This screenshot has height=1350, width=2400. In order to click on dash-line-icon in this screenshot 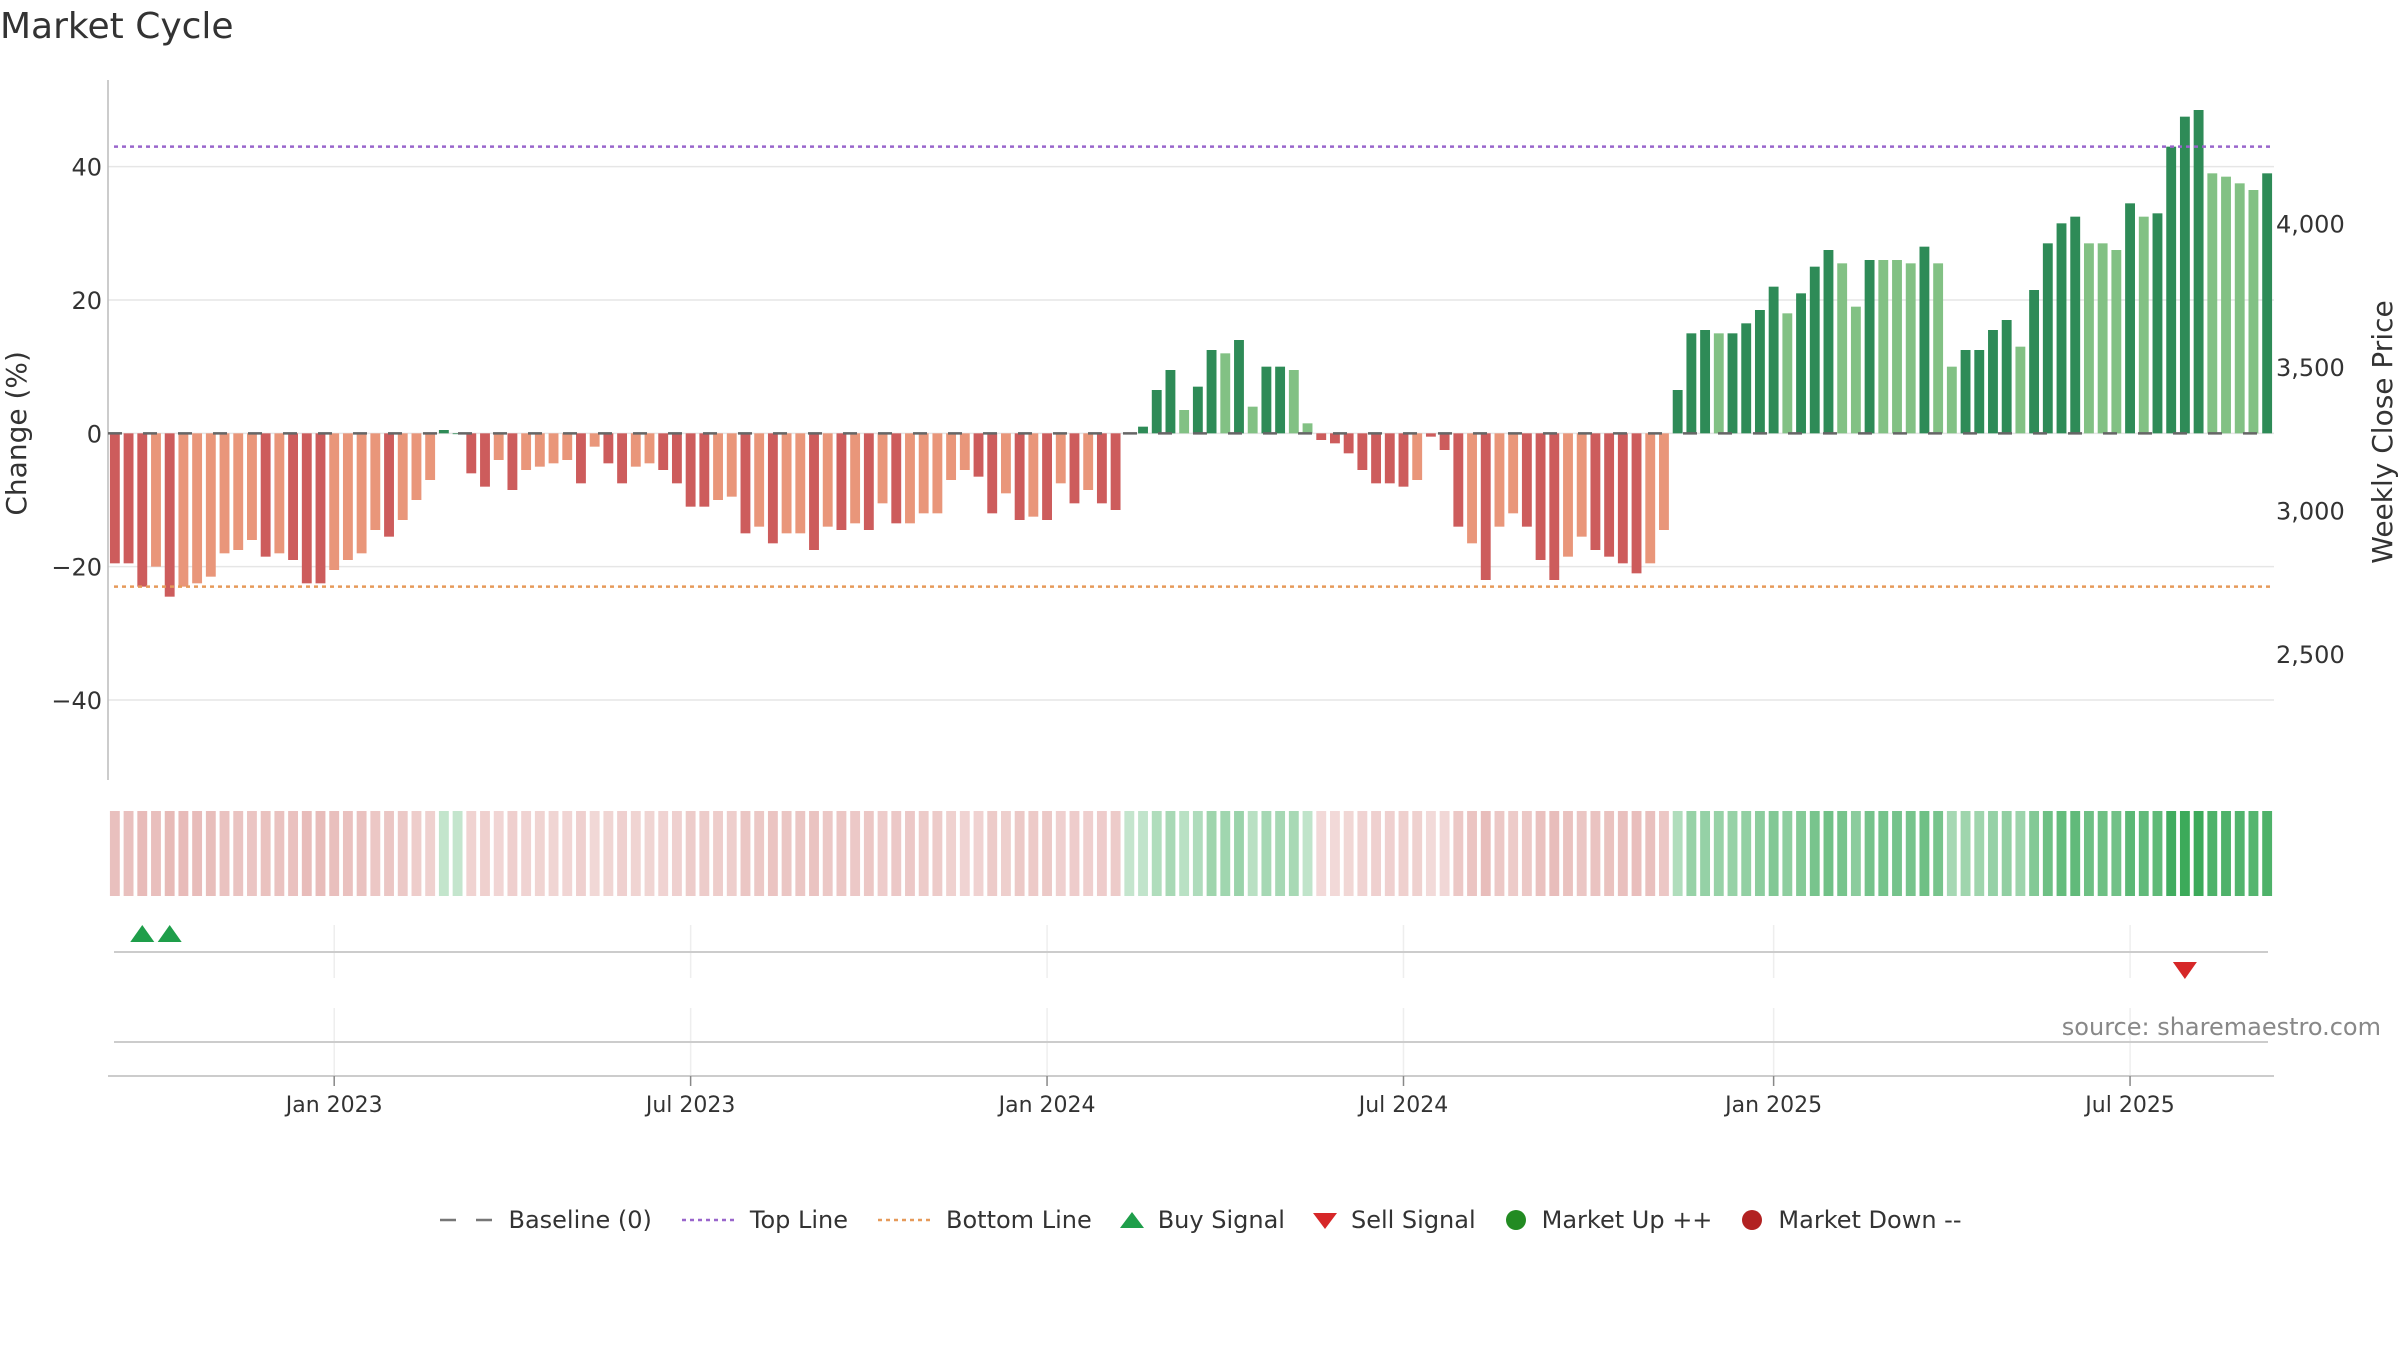, I will do `click(466, 1220)`.